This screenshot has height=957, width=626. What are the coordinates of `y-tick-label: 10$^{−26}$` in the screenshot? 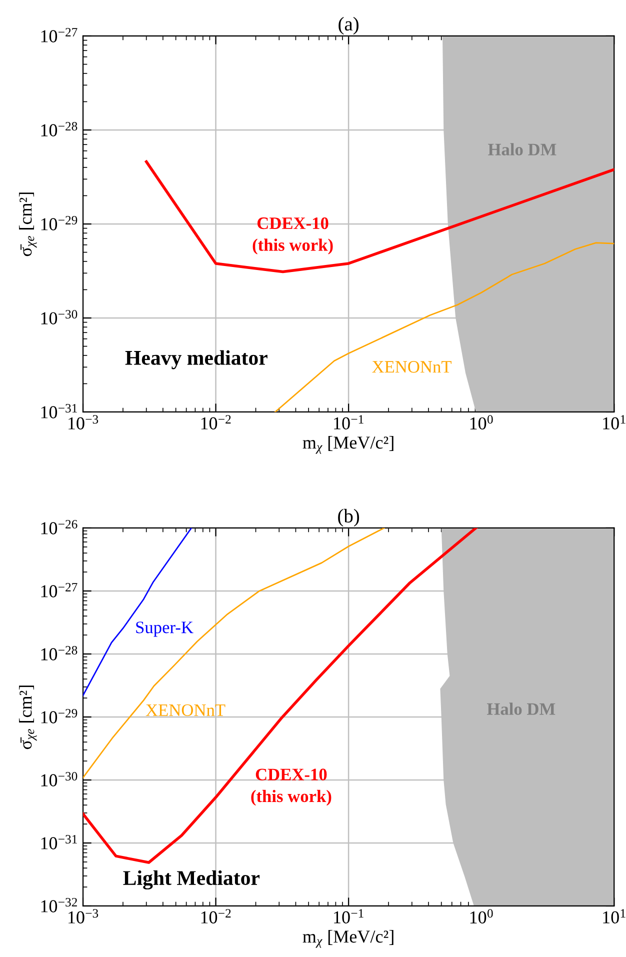 It's located at (59, 527).